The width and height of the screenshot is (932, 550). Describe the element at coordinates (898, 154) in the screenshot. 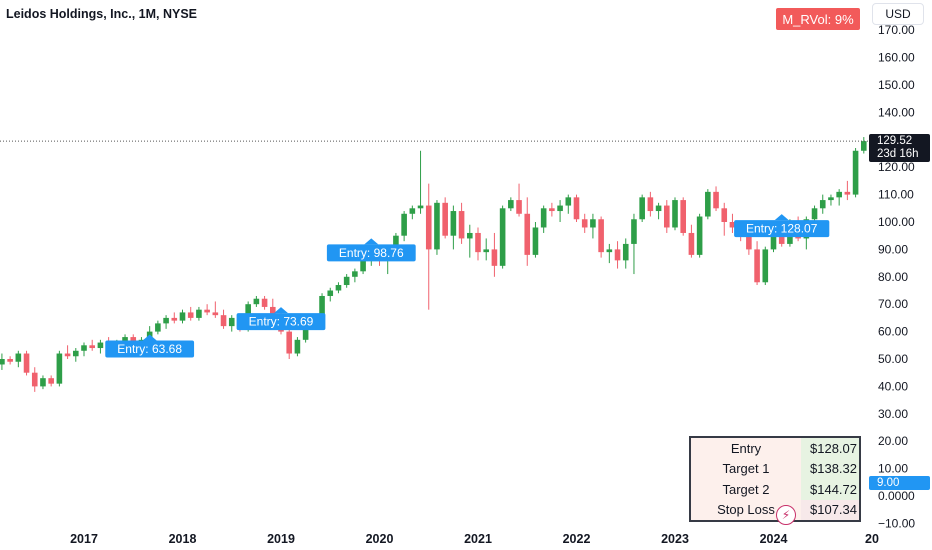

I see `bar-countdown: 23d 16h` at that location.